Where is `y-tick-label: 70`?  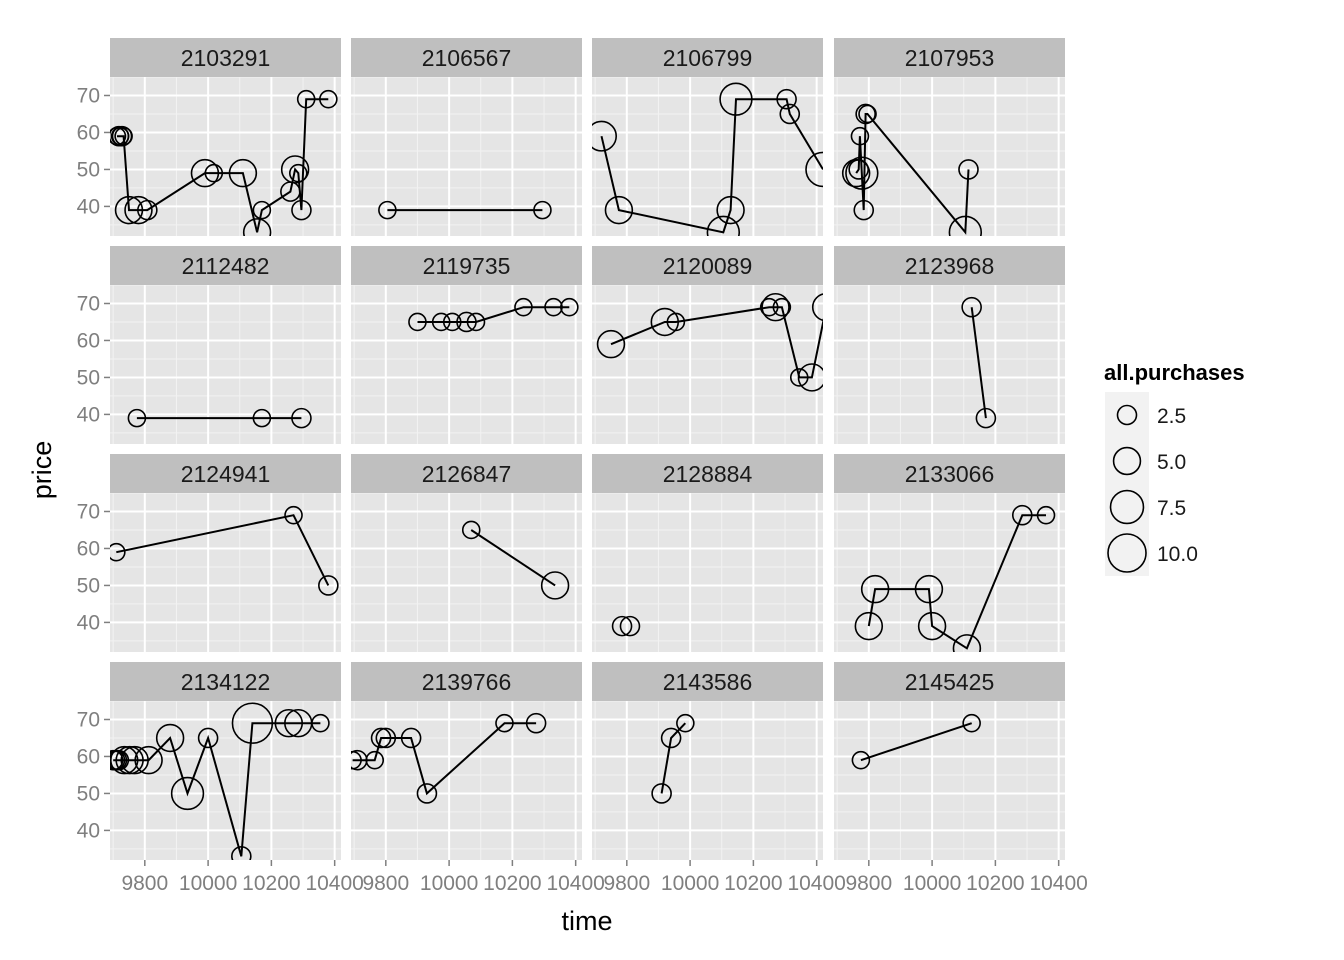
y-tick-label: 70 is located at coordinates (88, 719).